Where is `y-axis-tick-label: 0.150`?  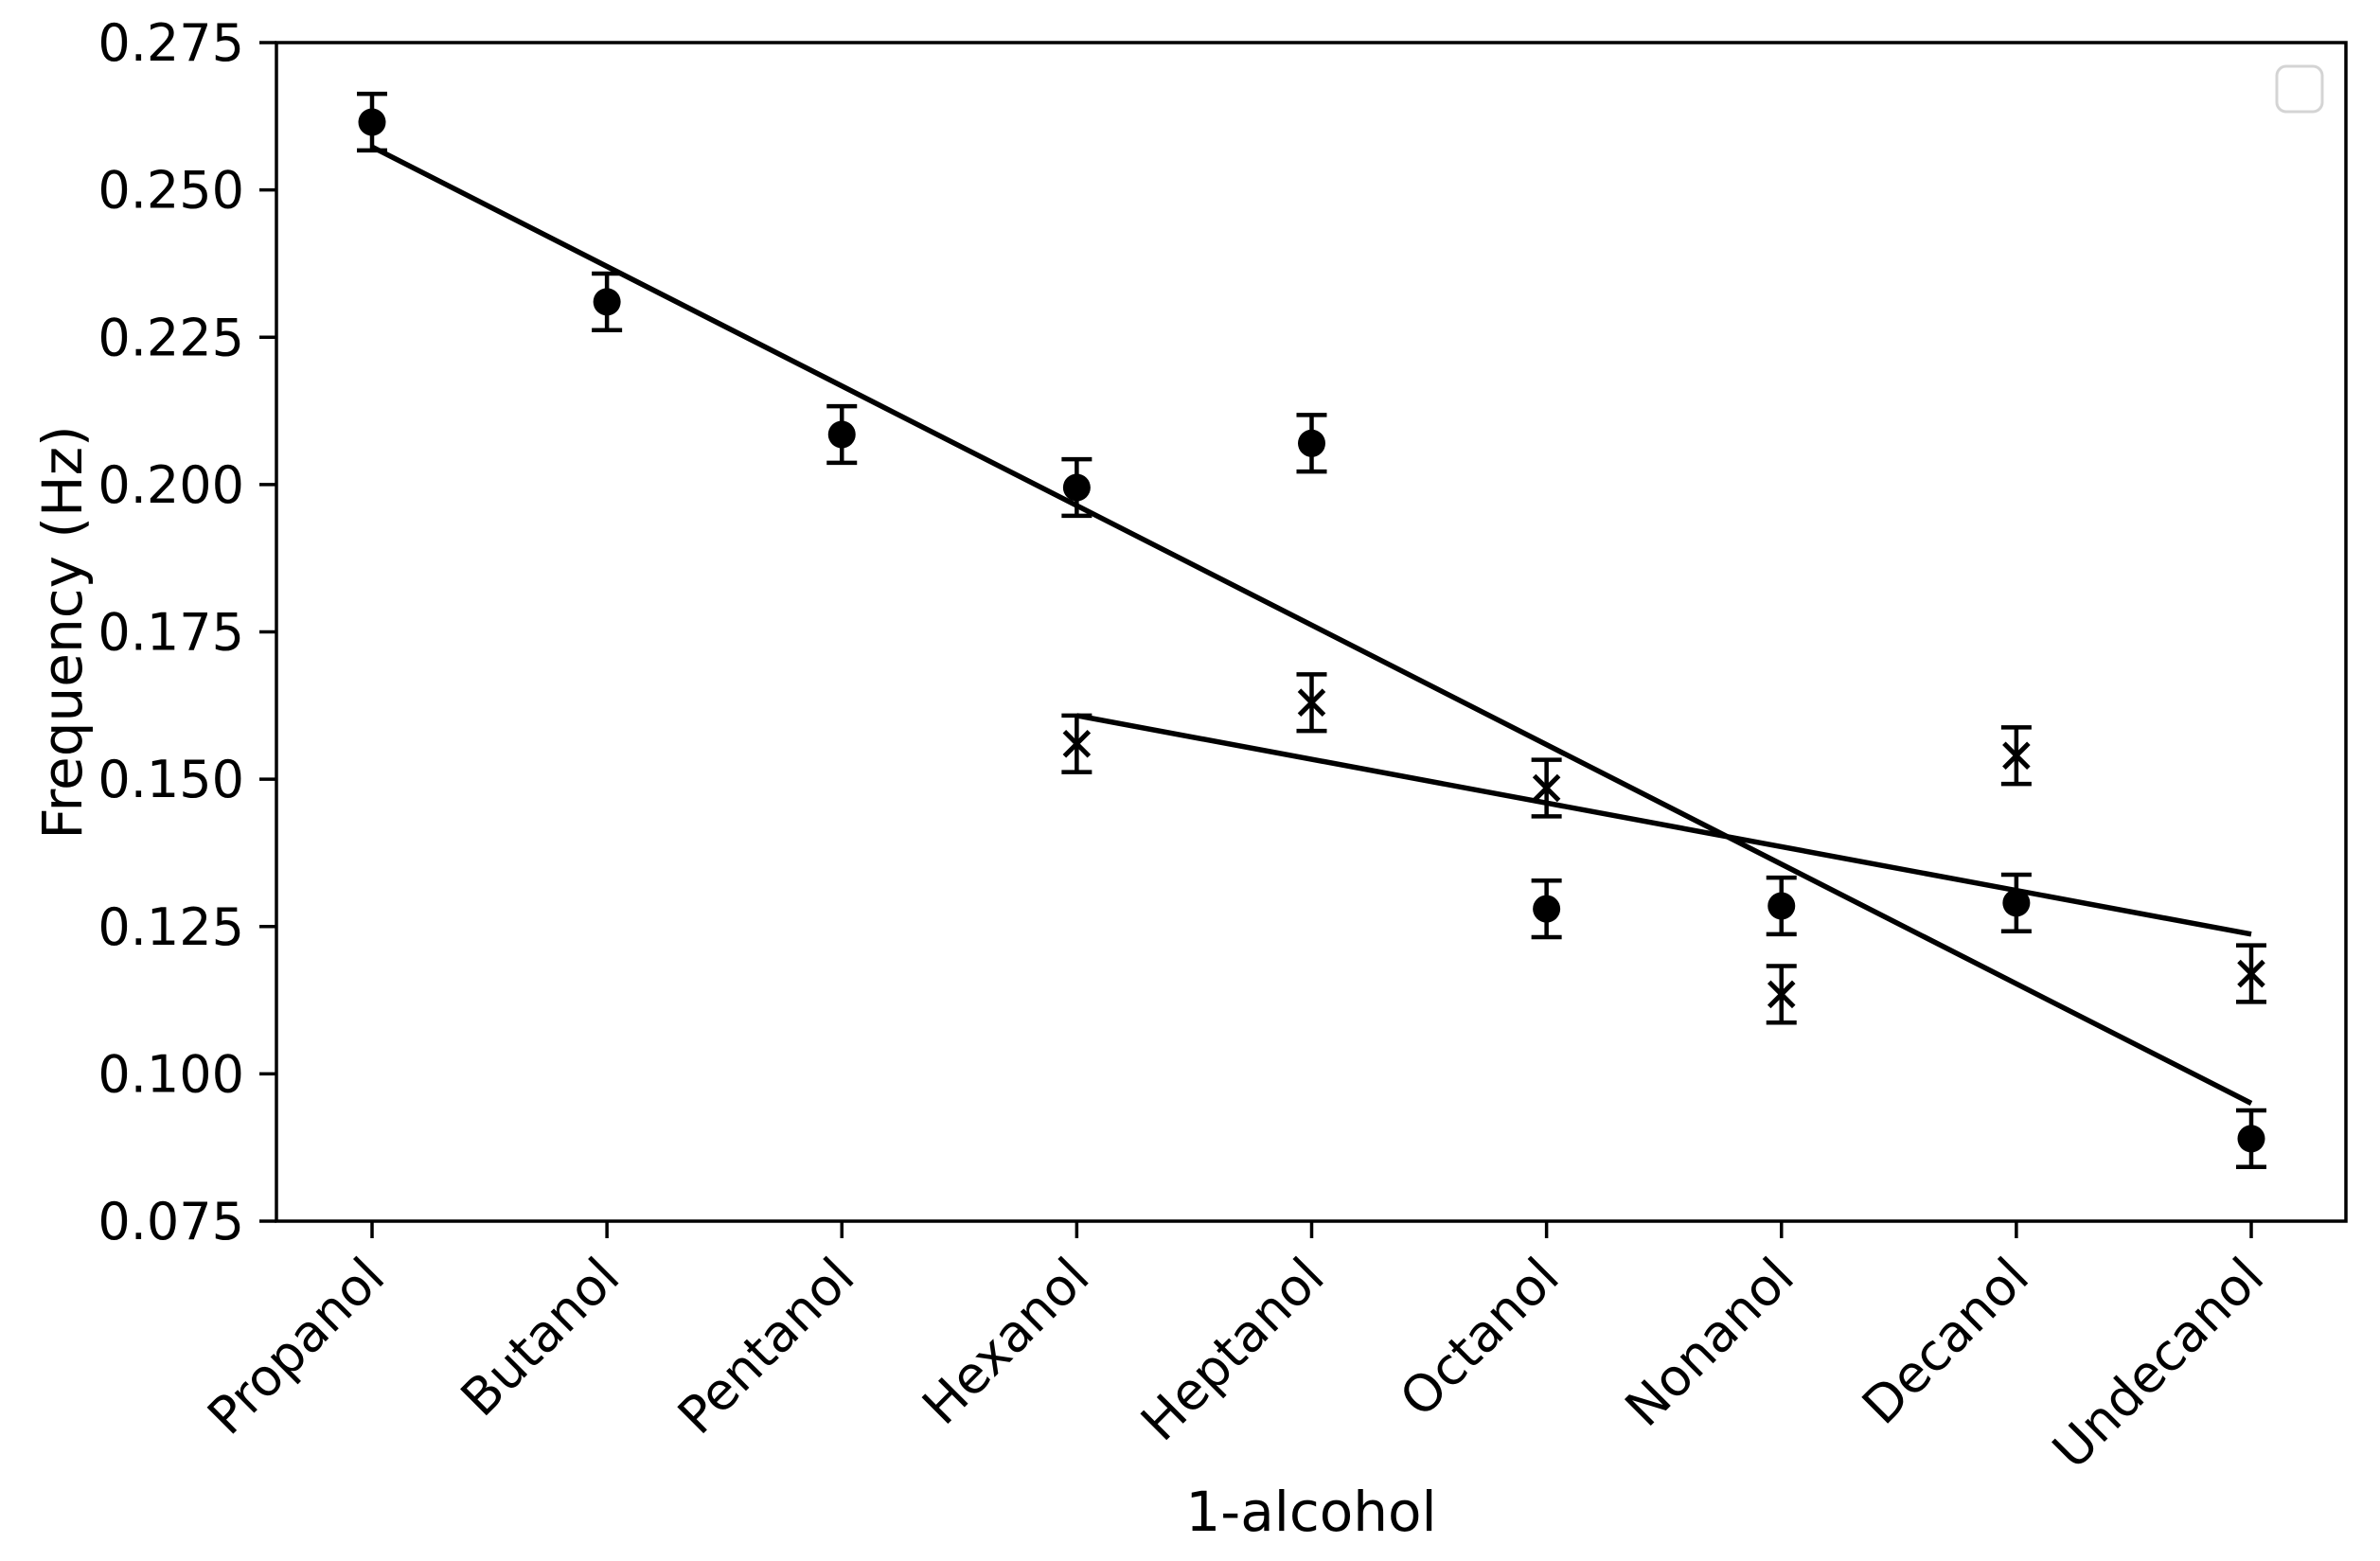 y-axis-tick-label: 0.150 is located at coordinates (171, 779).